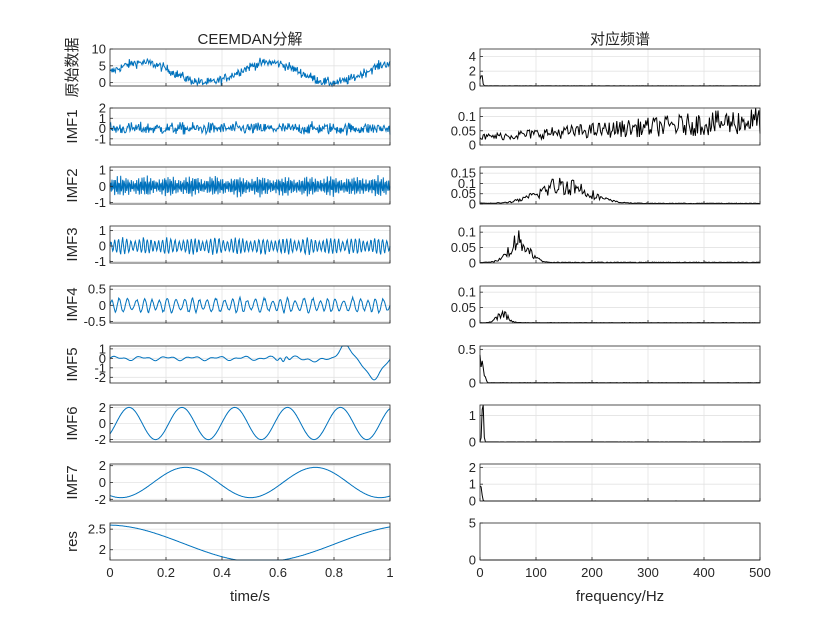 This screenshot has width=840, height=630. Describe the element at coordinates (249, 39) in the screenshot. I see `left-title: CEEMDAN分解` at that location.